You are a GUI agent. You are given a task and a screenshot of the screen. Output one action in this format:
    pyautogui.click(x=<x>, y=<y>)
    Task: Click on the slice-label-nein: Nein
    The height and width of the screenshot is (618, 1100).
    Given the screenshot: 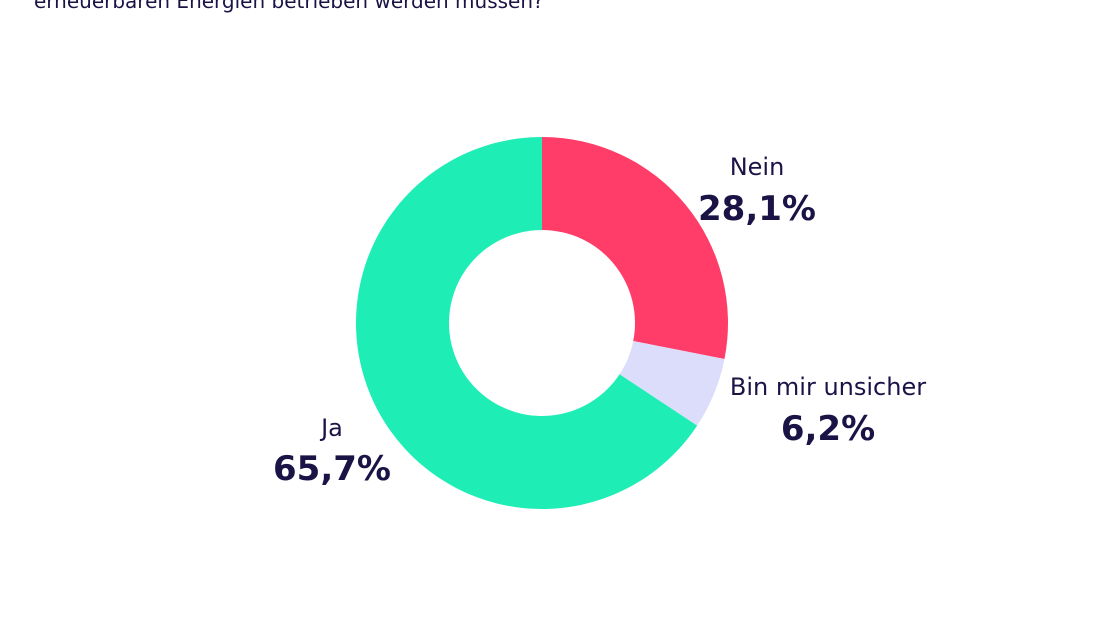 What is the action you would take?
    pyautogui.click(x=757, y=167)
    